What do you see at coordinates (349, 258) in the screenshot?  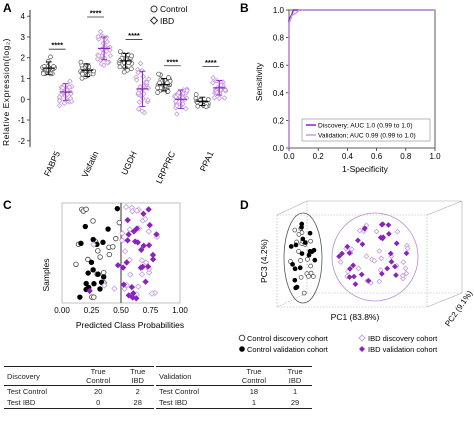 I see `panel-d-points` at bounding box center [349, 258].